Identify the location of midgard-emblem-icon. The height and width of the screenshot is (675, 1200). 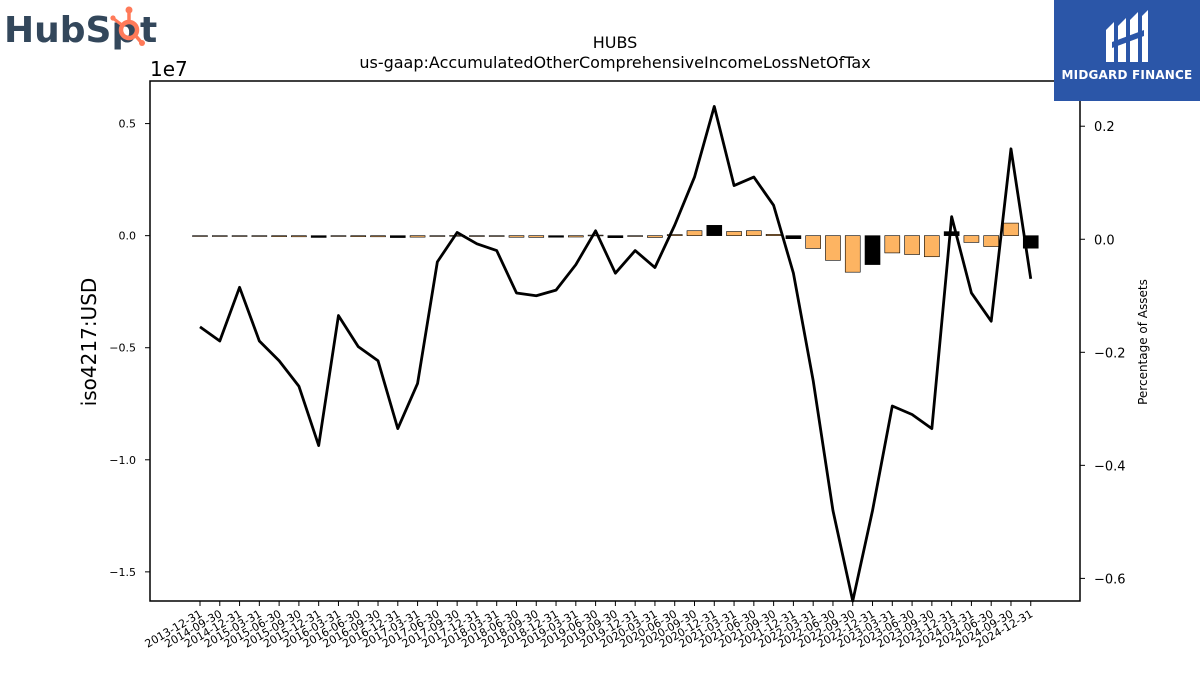
(1127, 36).